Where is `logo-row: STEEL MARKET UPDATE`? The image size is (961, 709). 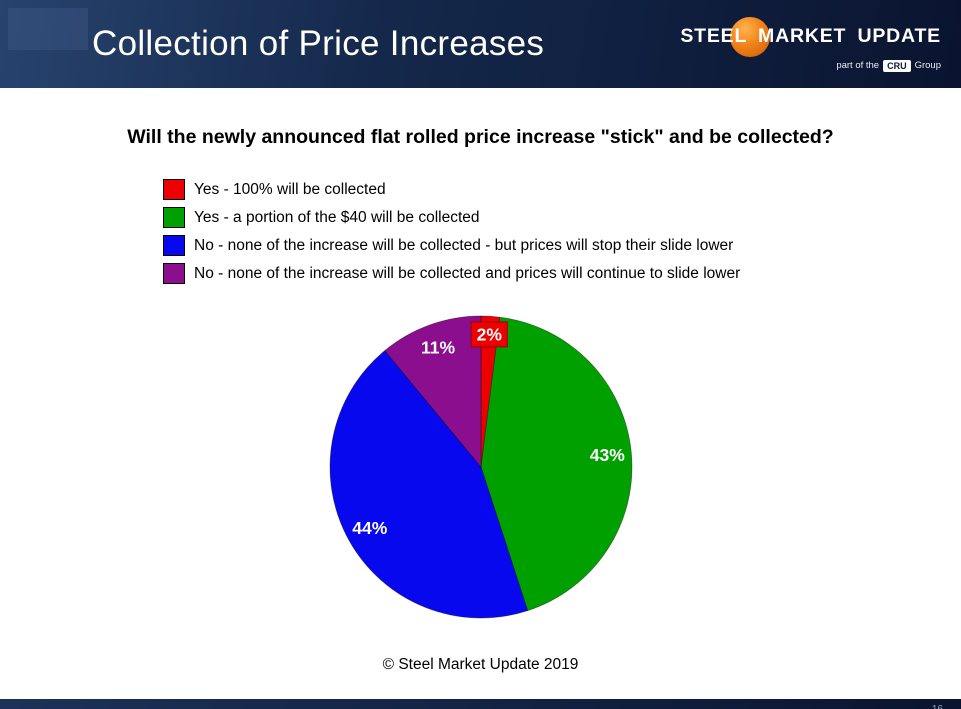 logo-row: STEEL MARKET UPDATE is located at coordinates (810, 37).